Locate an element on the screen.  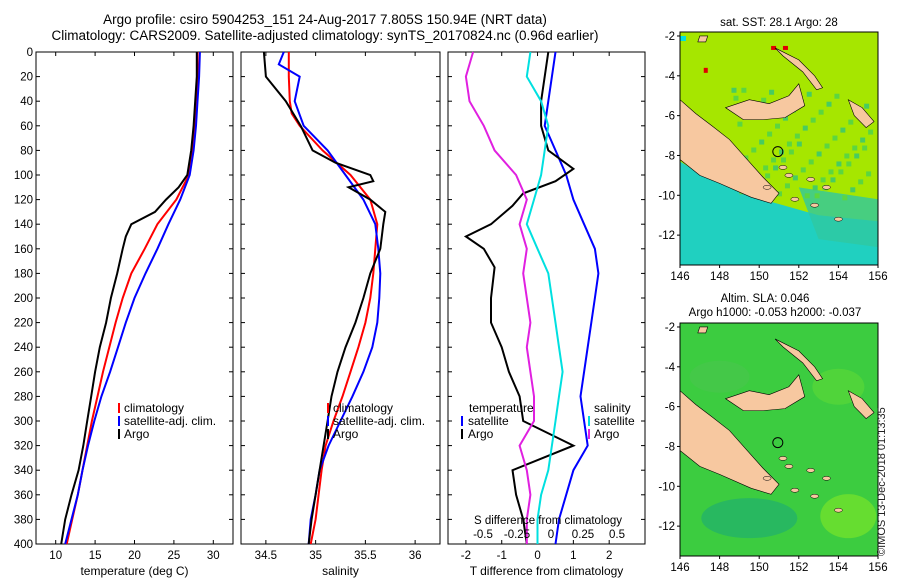
legend-label-salinity: climatology is located at coordinates (363, 408).